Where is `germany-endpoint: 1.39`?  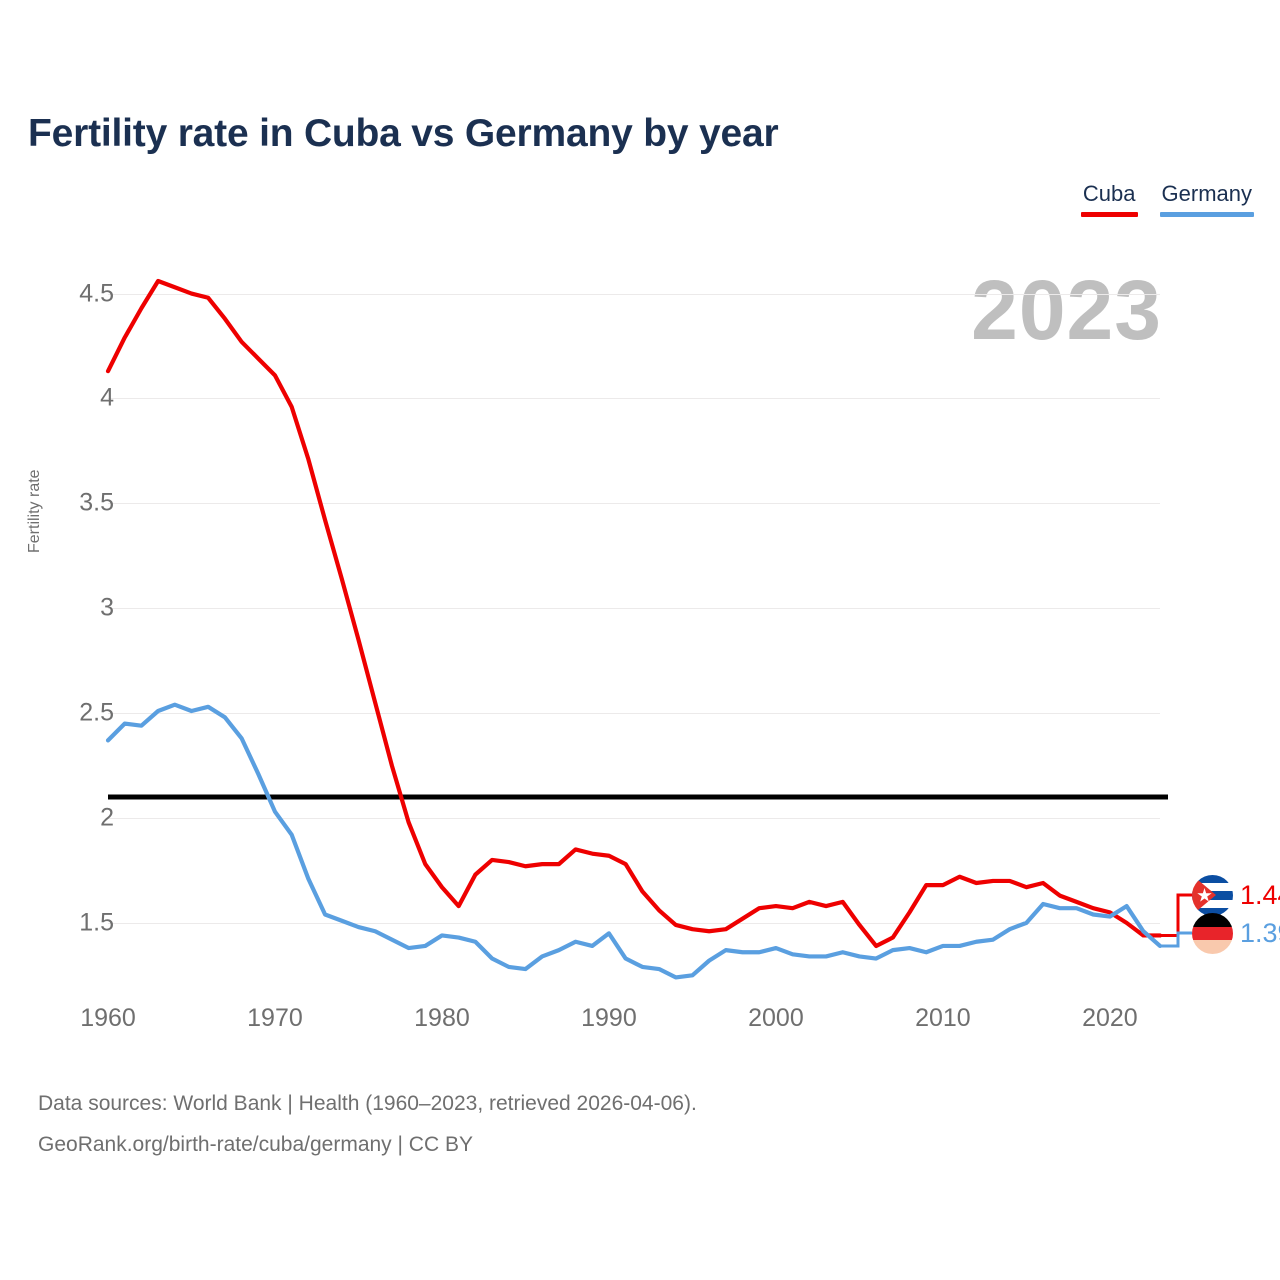 germany-endpoint: 1.39 is located at coordinates (1236, 933).